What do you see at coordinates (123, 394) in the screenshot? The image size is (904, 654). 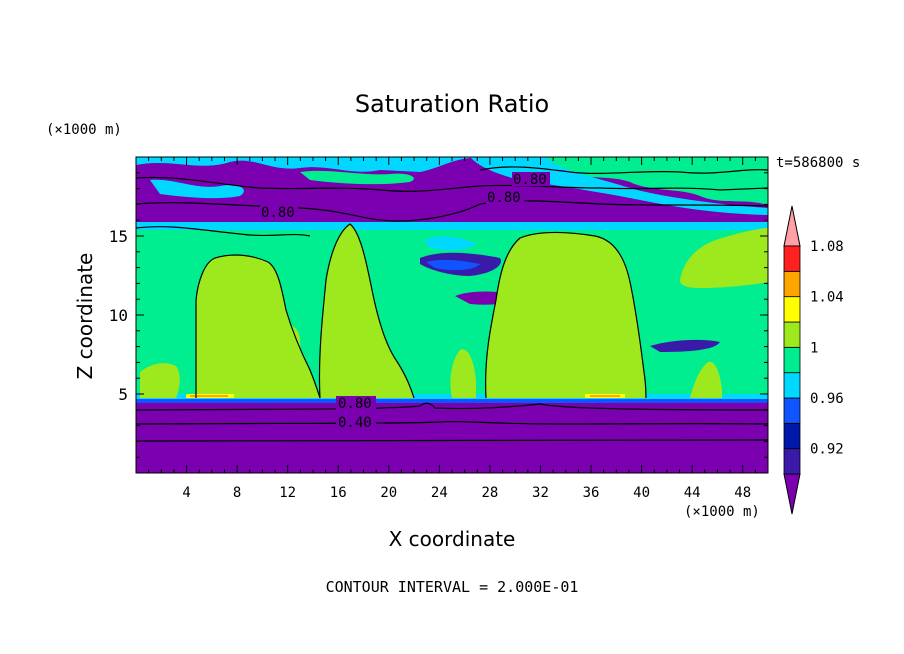 I see `y-tick-label: 5` at bounding box center [123, 394].